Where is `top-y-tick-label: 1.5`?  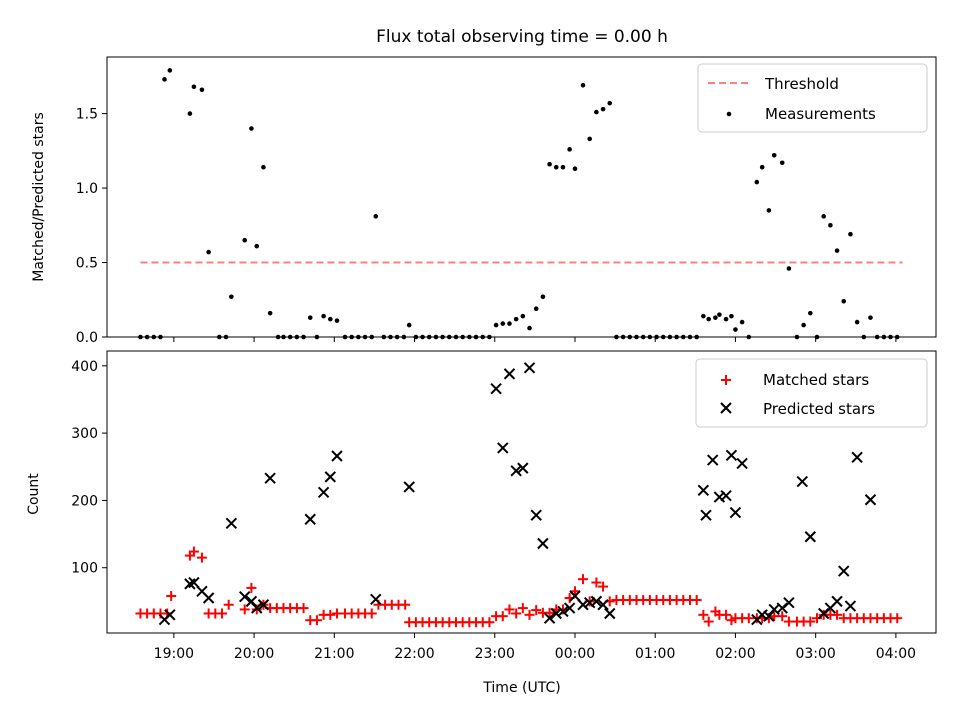
top-y-tick-label: 1.5 is located at coordinates (87, 115).